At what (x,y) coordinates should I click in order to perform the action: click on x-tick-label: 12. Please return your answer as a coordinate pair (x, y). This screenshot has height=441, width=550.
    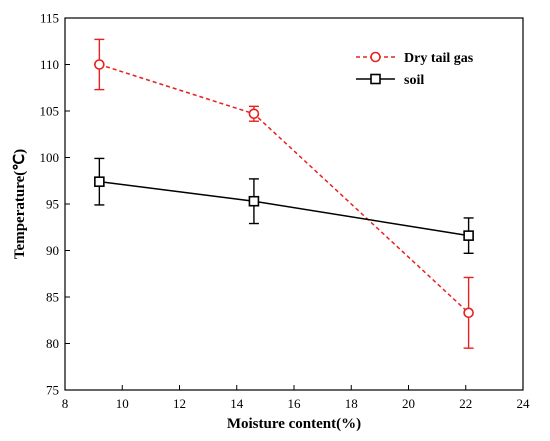
    Looking at the image, I should click on (179, 403).